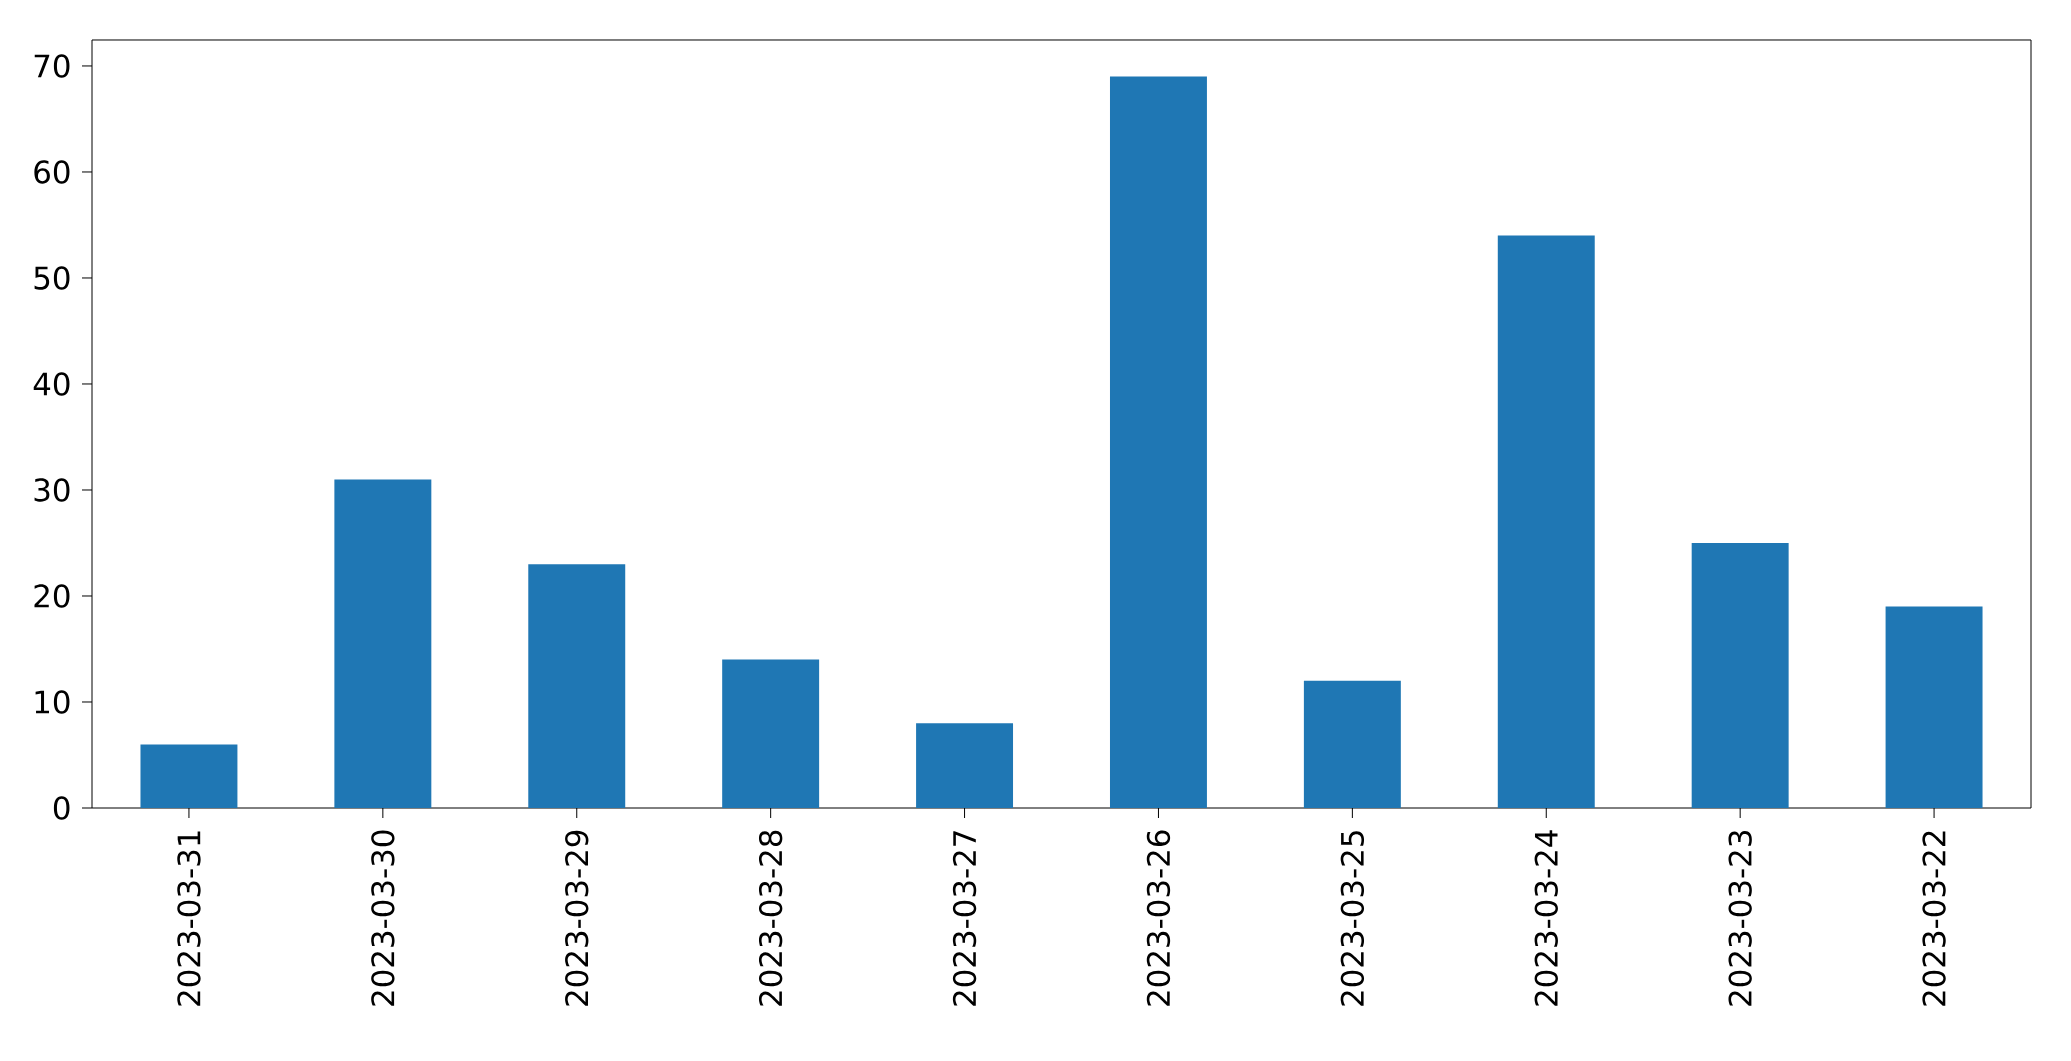 The image size is (2071, 1061). Describe the element at coordinates (577, 918) in the screenshot. I see `x-tick-label: 2023-03-29` at that location.